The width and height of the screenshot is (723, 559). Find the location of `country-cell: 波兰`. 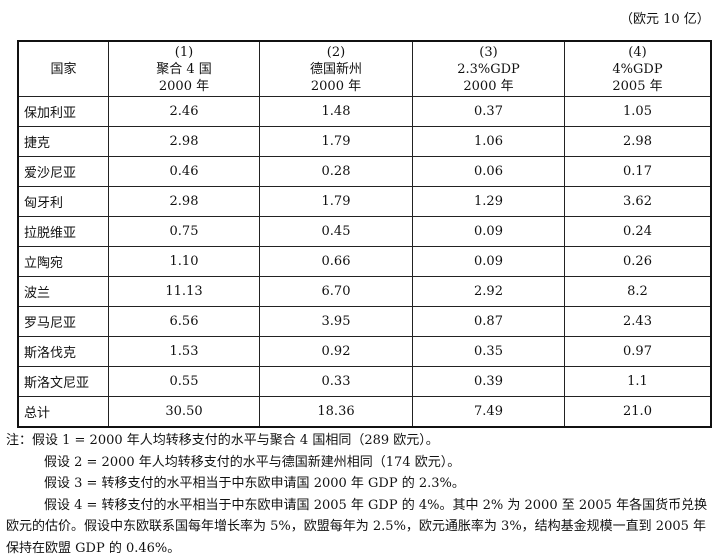

country-cell: 波兰 is located at coordinates (63, 292).